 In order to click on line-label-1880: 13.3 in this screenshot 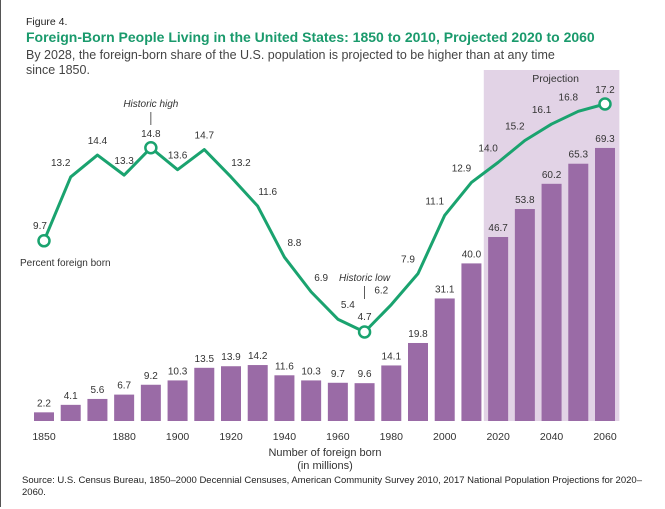, I will do `click(124, 161)`.